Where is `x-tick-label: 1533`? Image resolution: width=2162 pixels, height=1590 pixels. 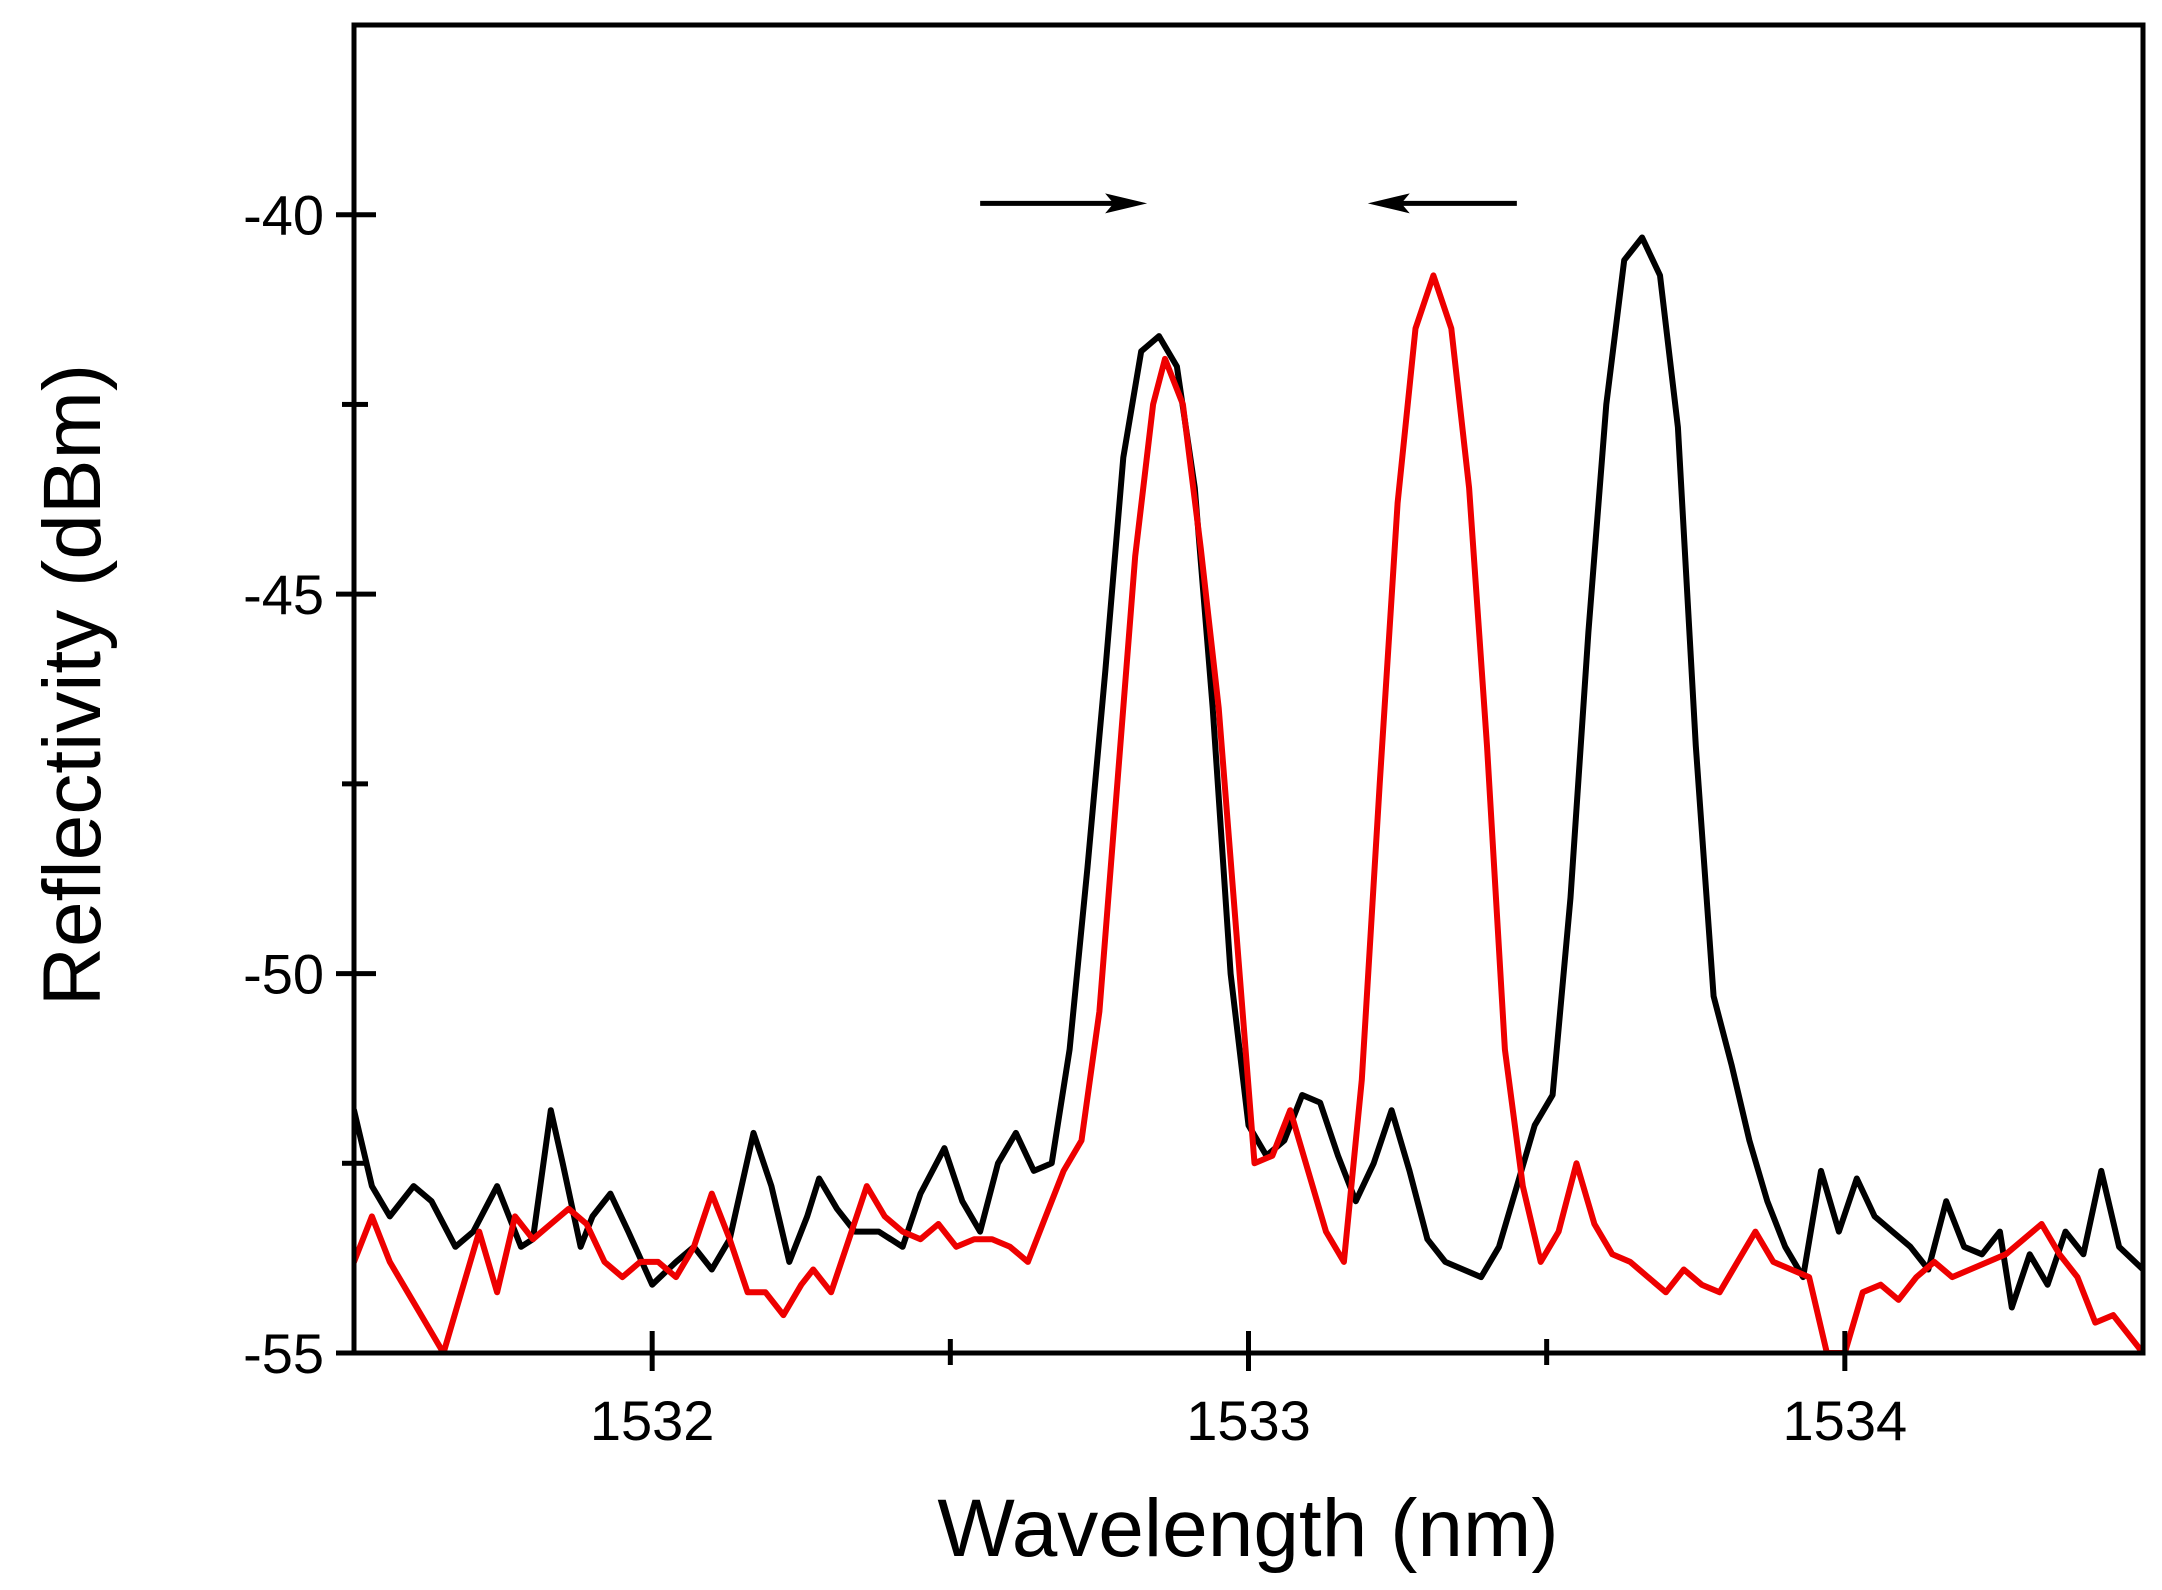
x-tick-label: 1533 is located at coordinates (1248, 1420).